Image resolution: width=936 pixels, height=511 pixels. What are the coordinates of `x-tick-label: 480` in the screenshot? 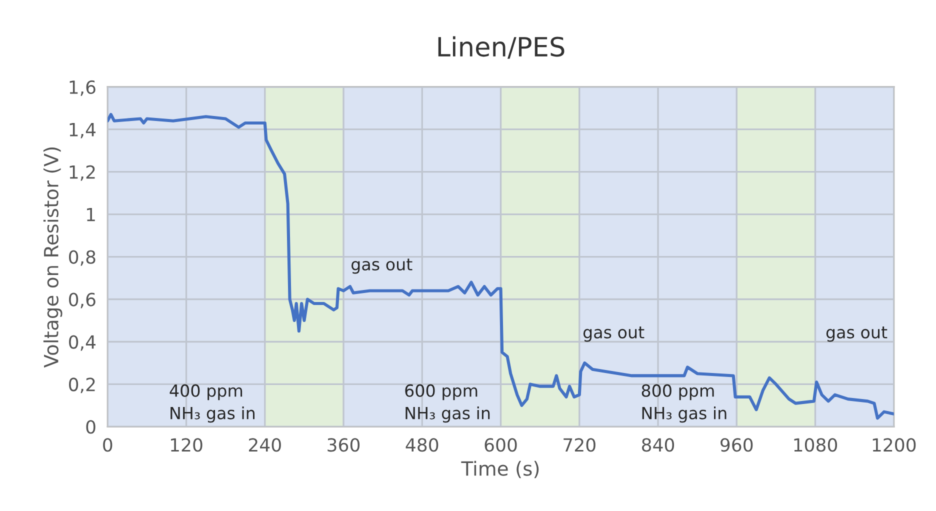 It's located at (422, 445).